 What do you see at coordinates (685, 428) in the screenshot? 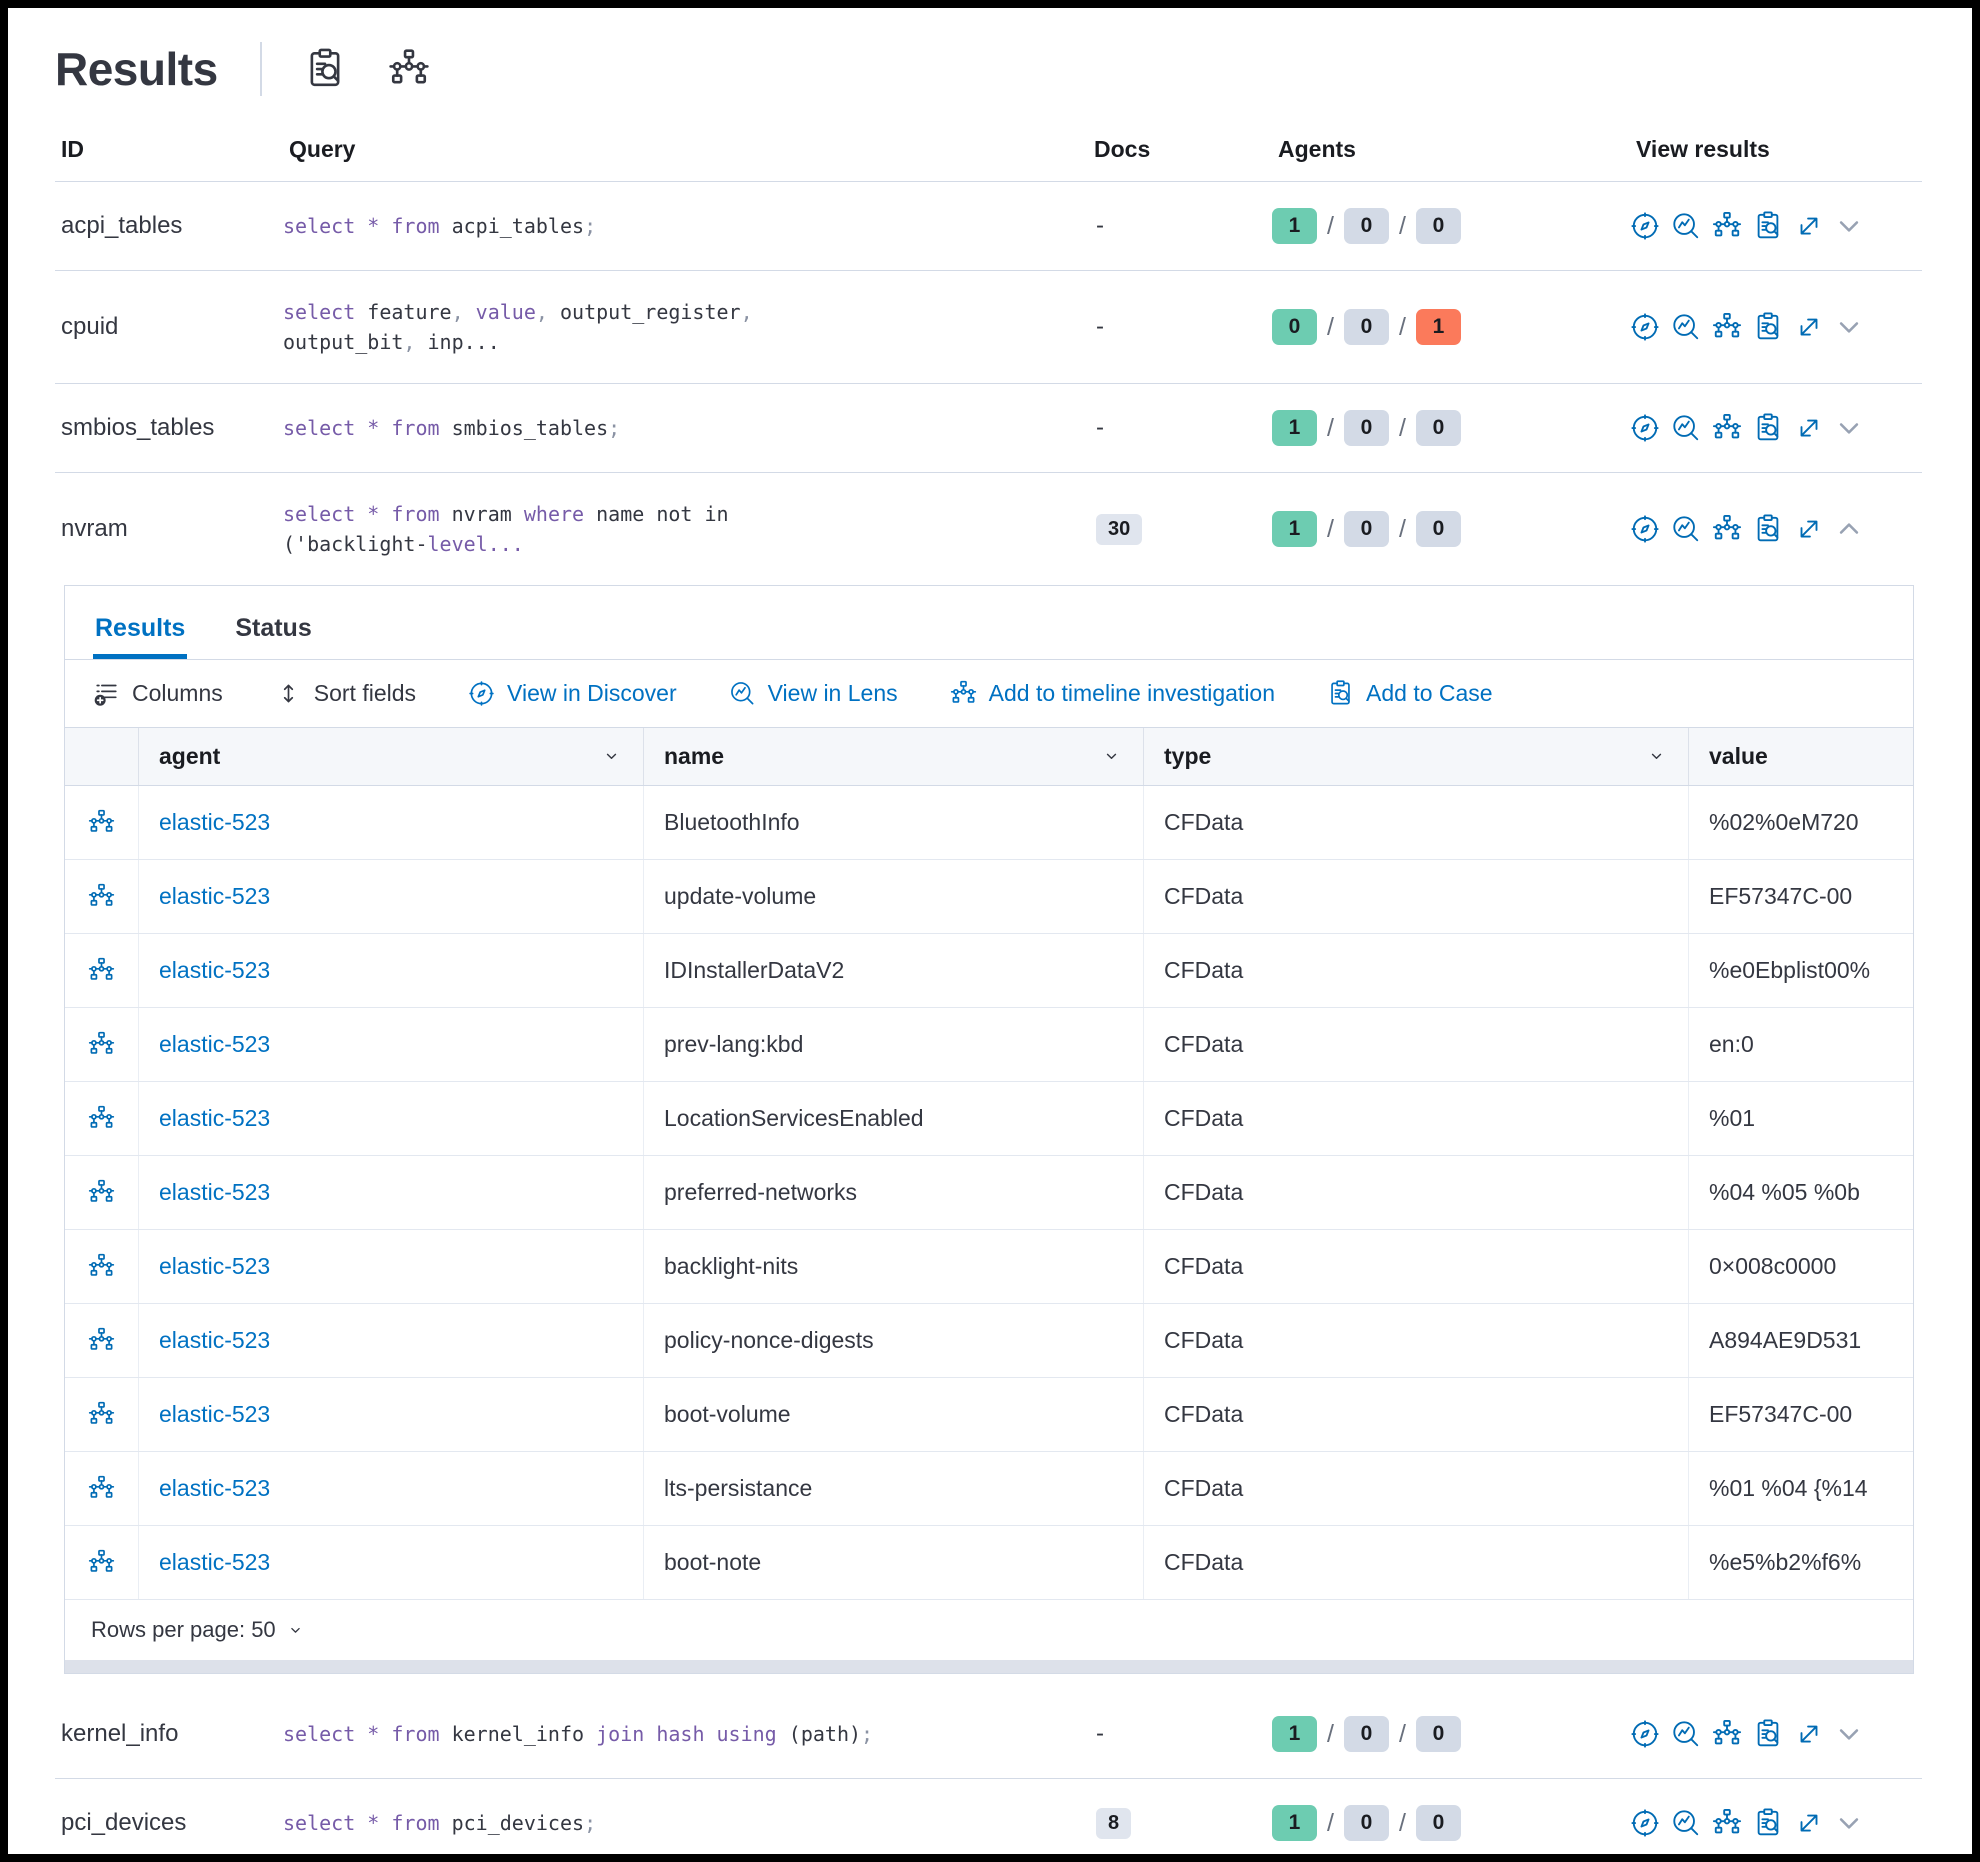
I see `query-cell: select * from smbios_tables;` at bounding box center [685, 428].